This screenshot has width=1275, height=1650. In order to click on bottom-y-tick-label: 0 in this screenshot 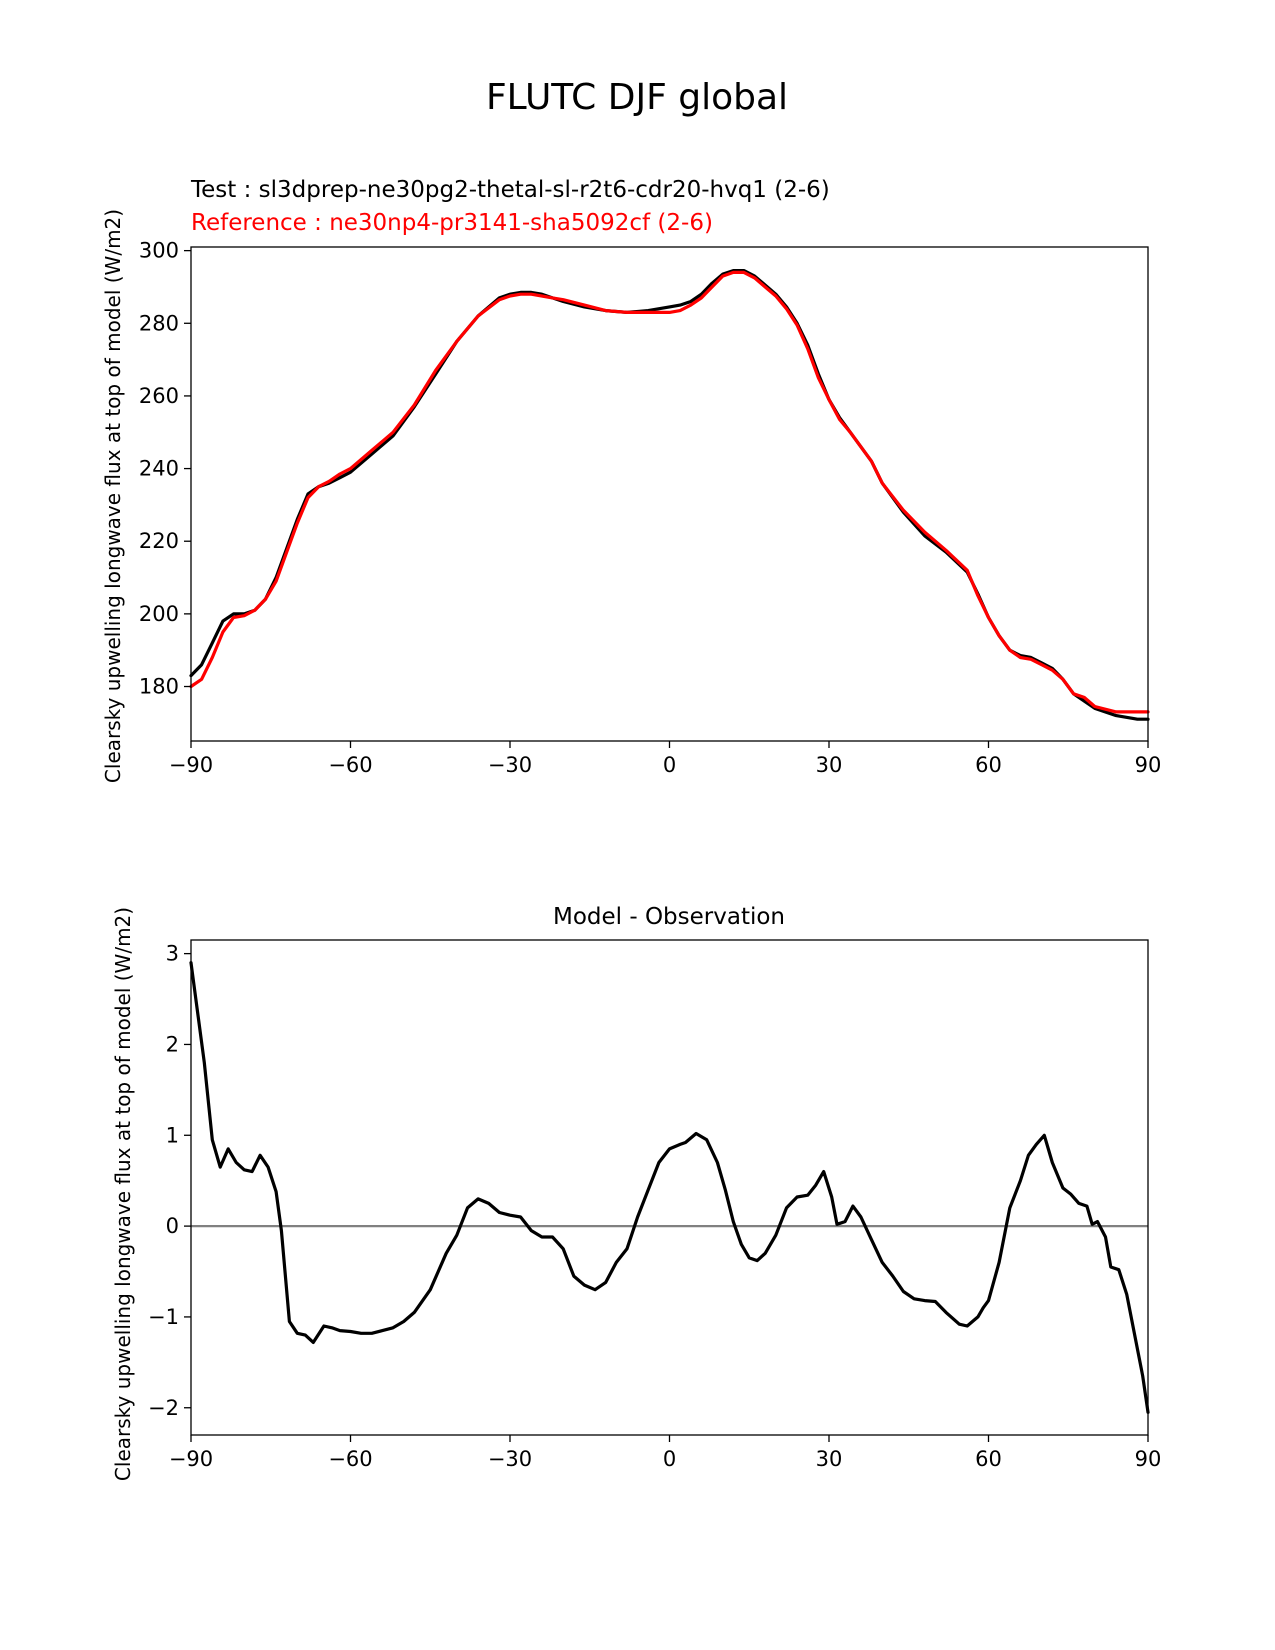, I will do `click(172, 1226)`.